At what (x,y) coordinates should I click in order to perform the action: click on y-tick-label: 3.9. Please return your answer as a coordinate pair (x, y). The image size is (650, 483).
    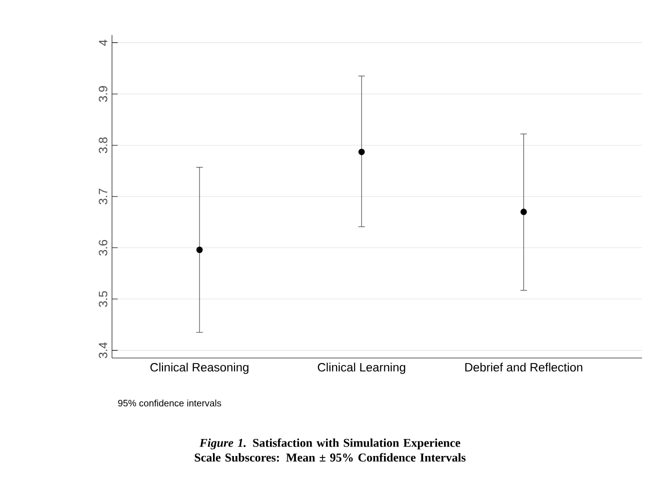
    Looking at the image, I should click on (103, 94).